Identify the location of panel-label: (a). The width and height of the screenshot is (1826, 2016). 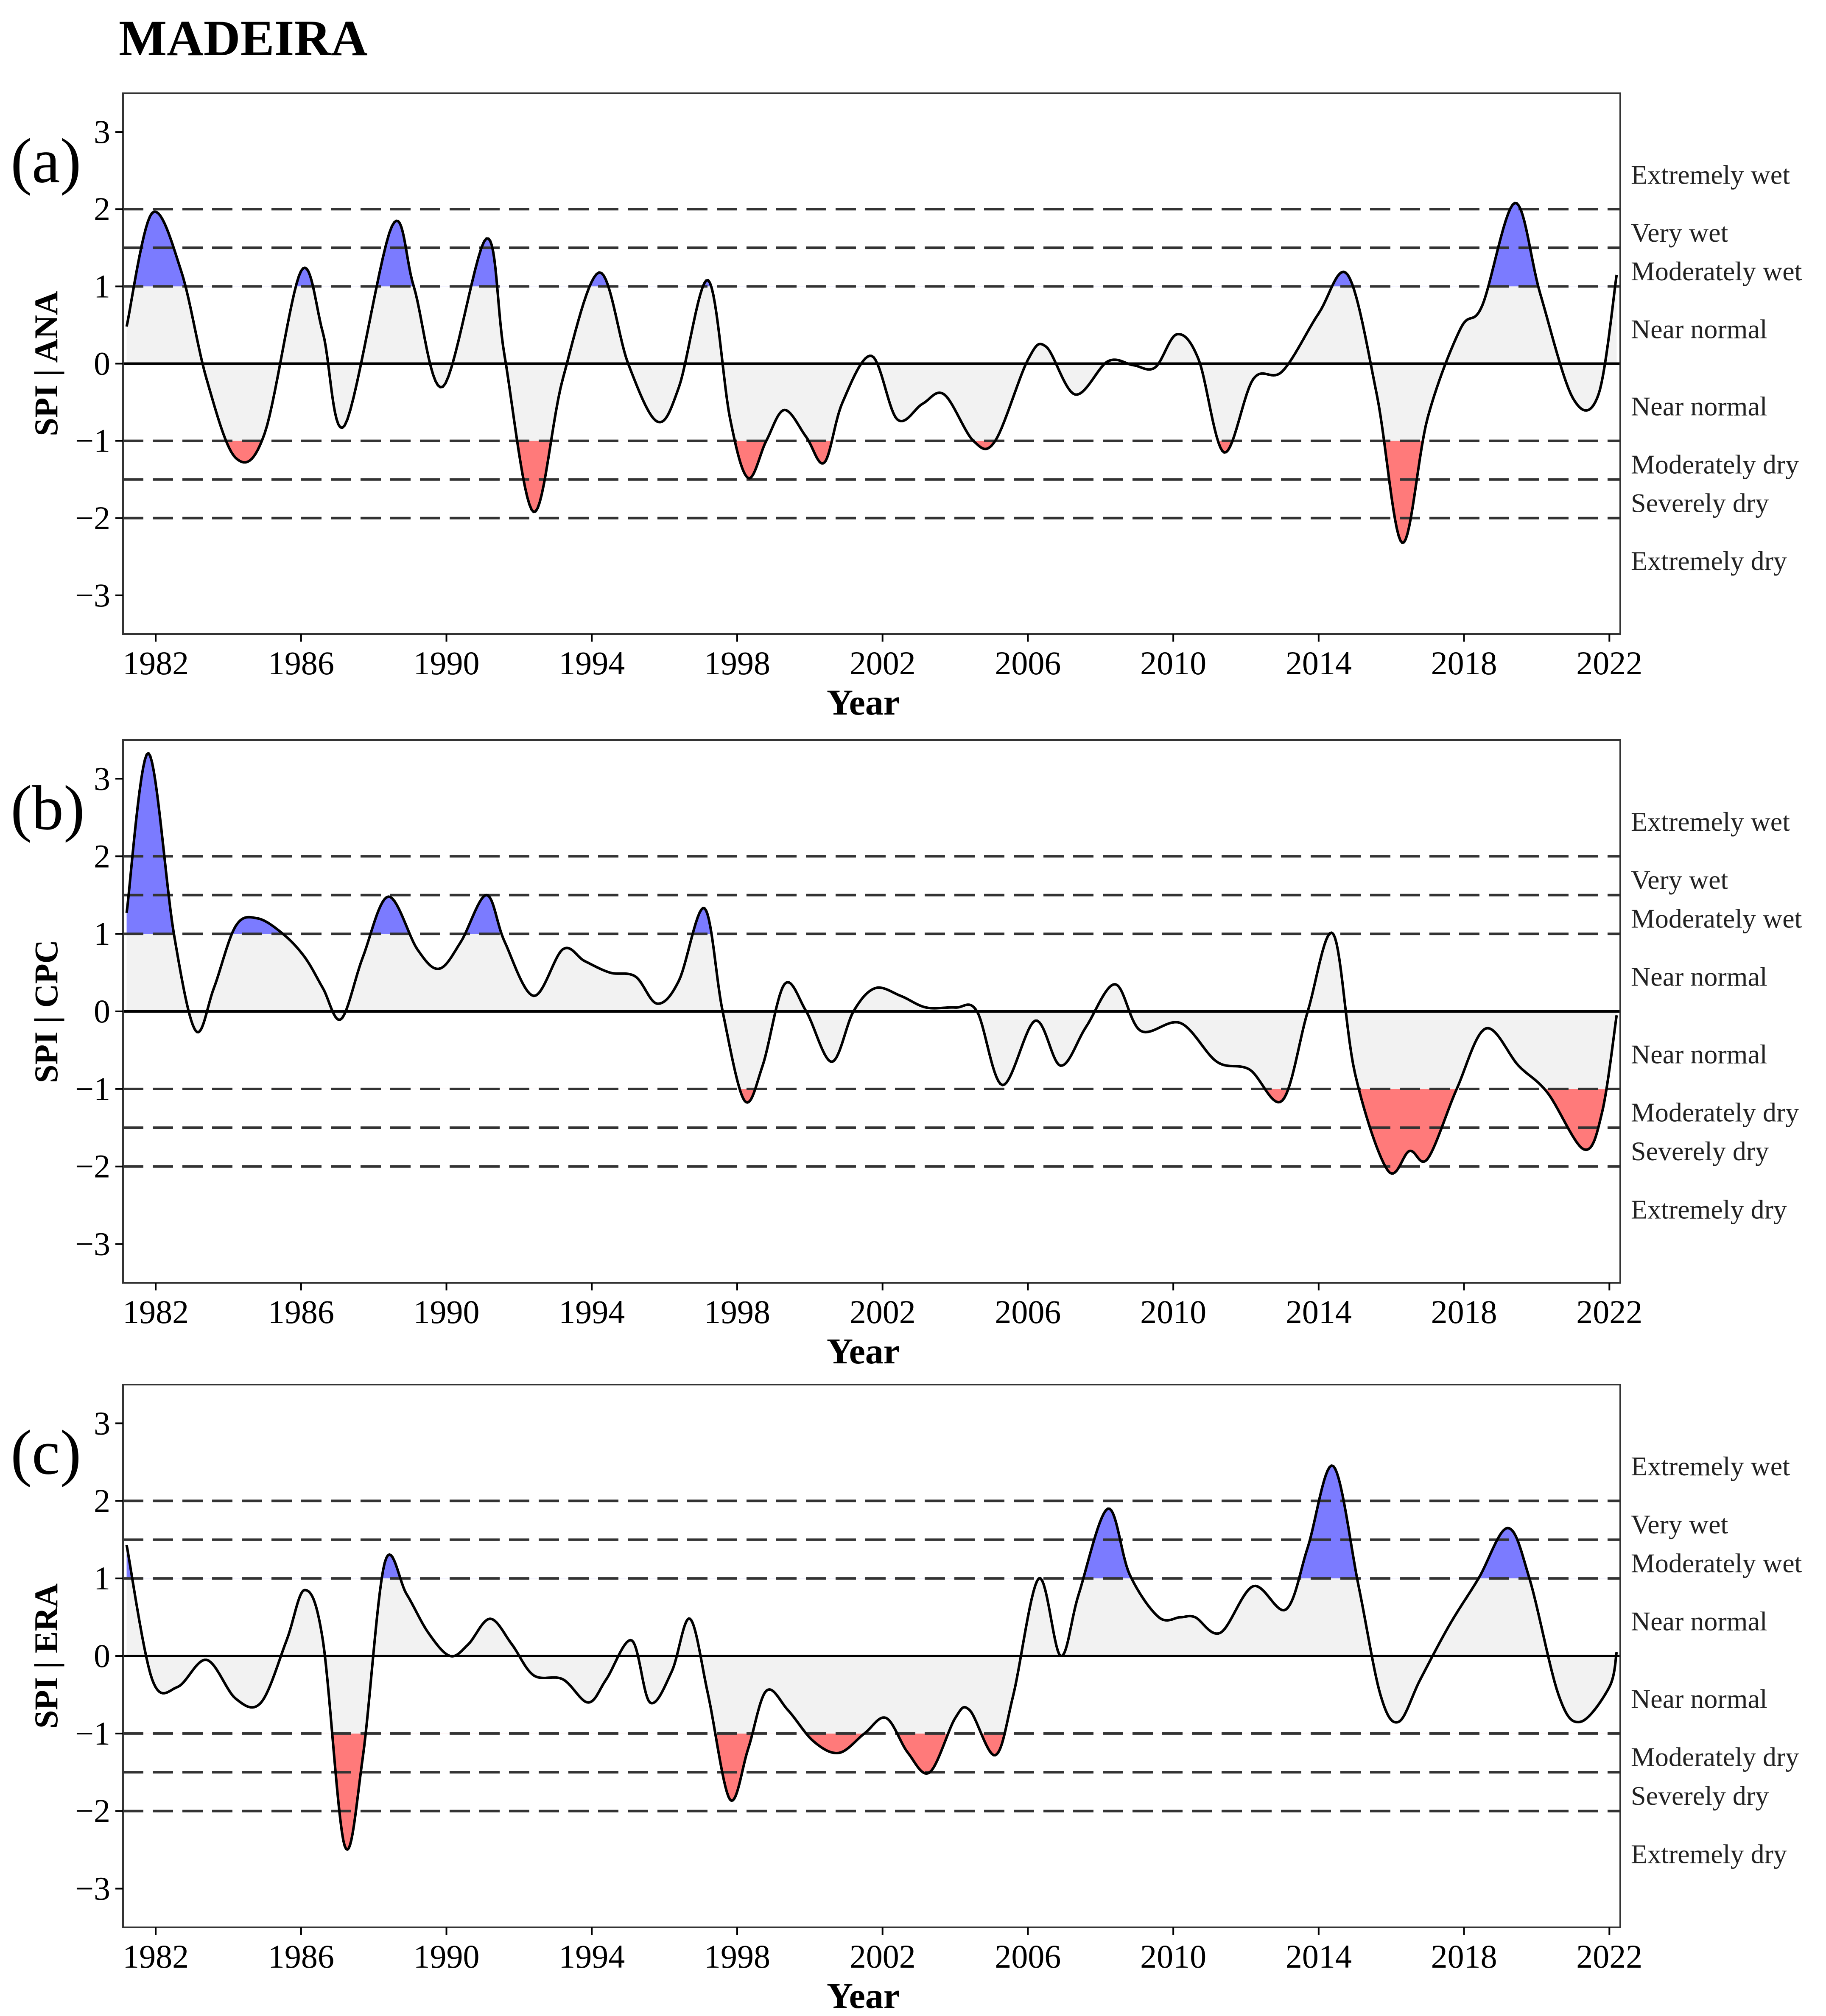
(46, 161).